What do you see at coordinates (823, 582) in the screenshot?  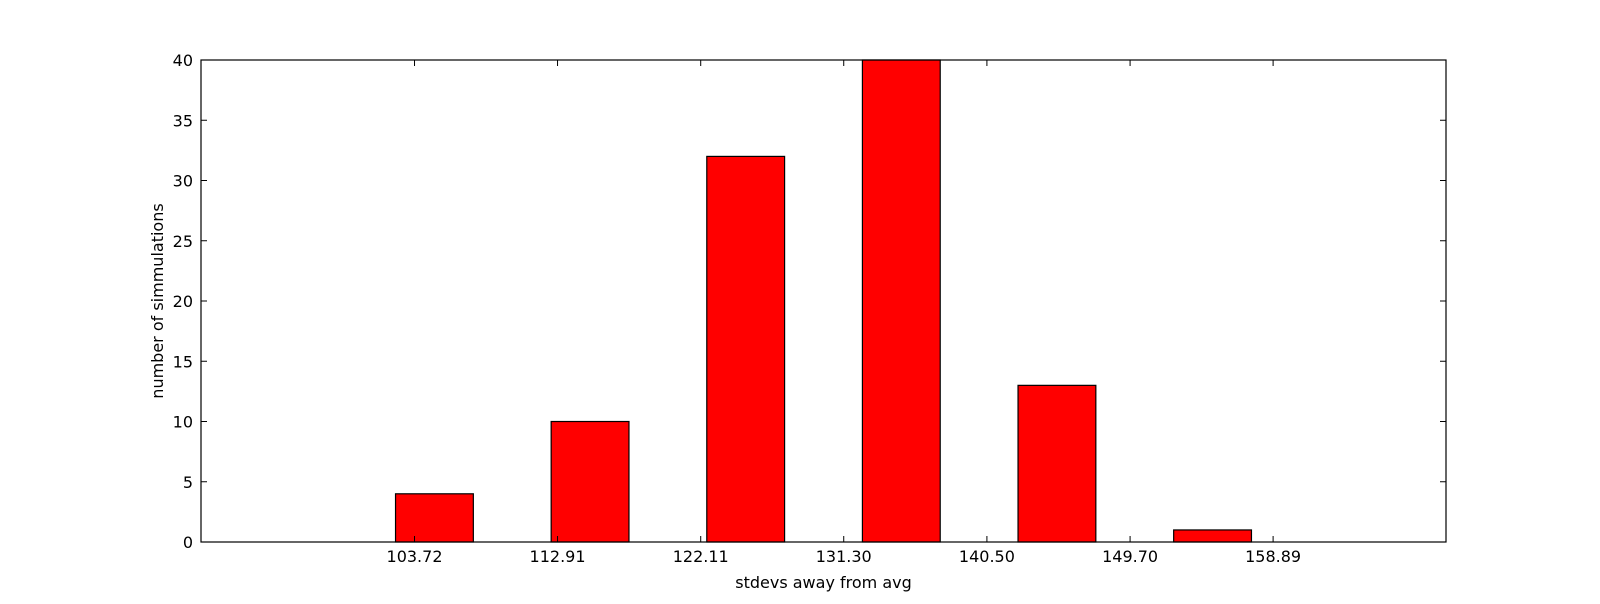 I see `x-axis-label: stdevs away from avg` at bounding box center [823, 582].